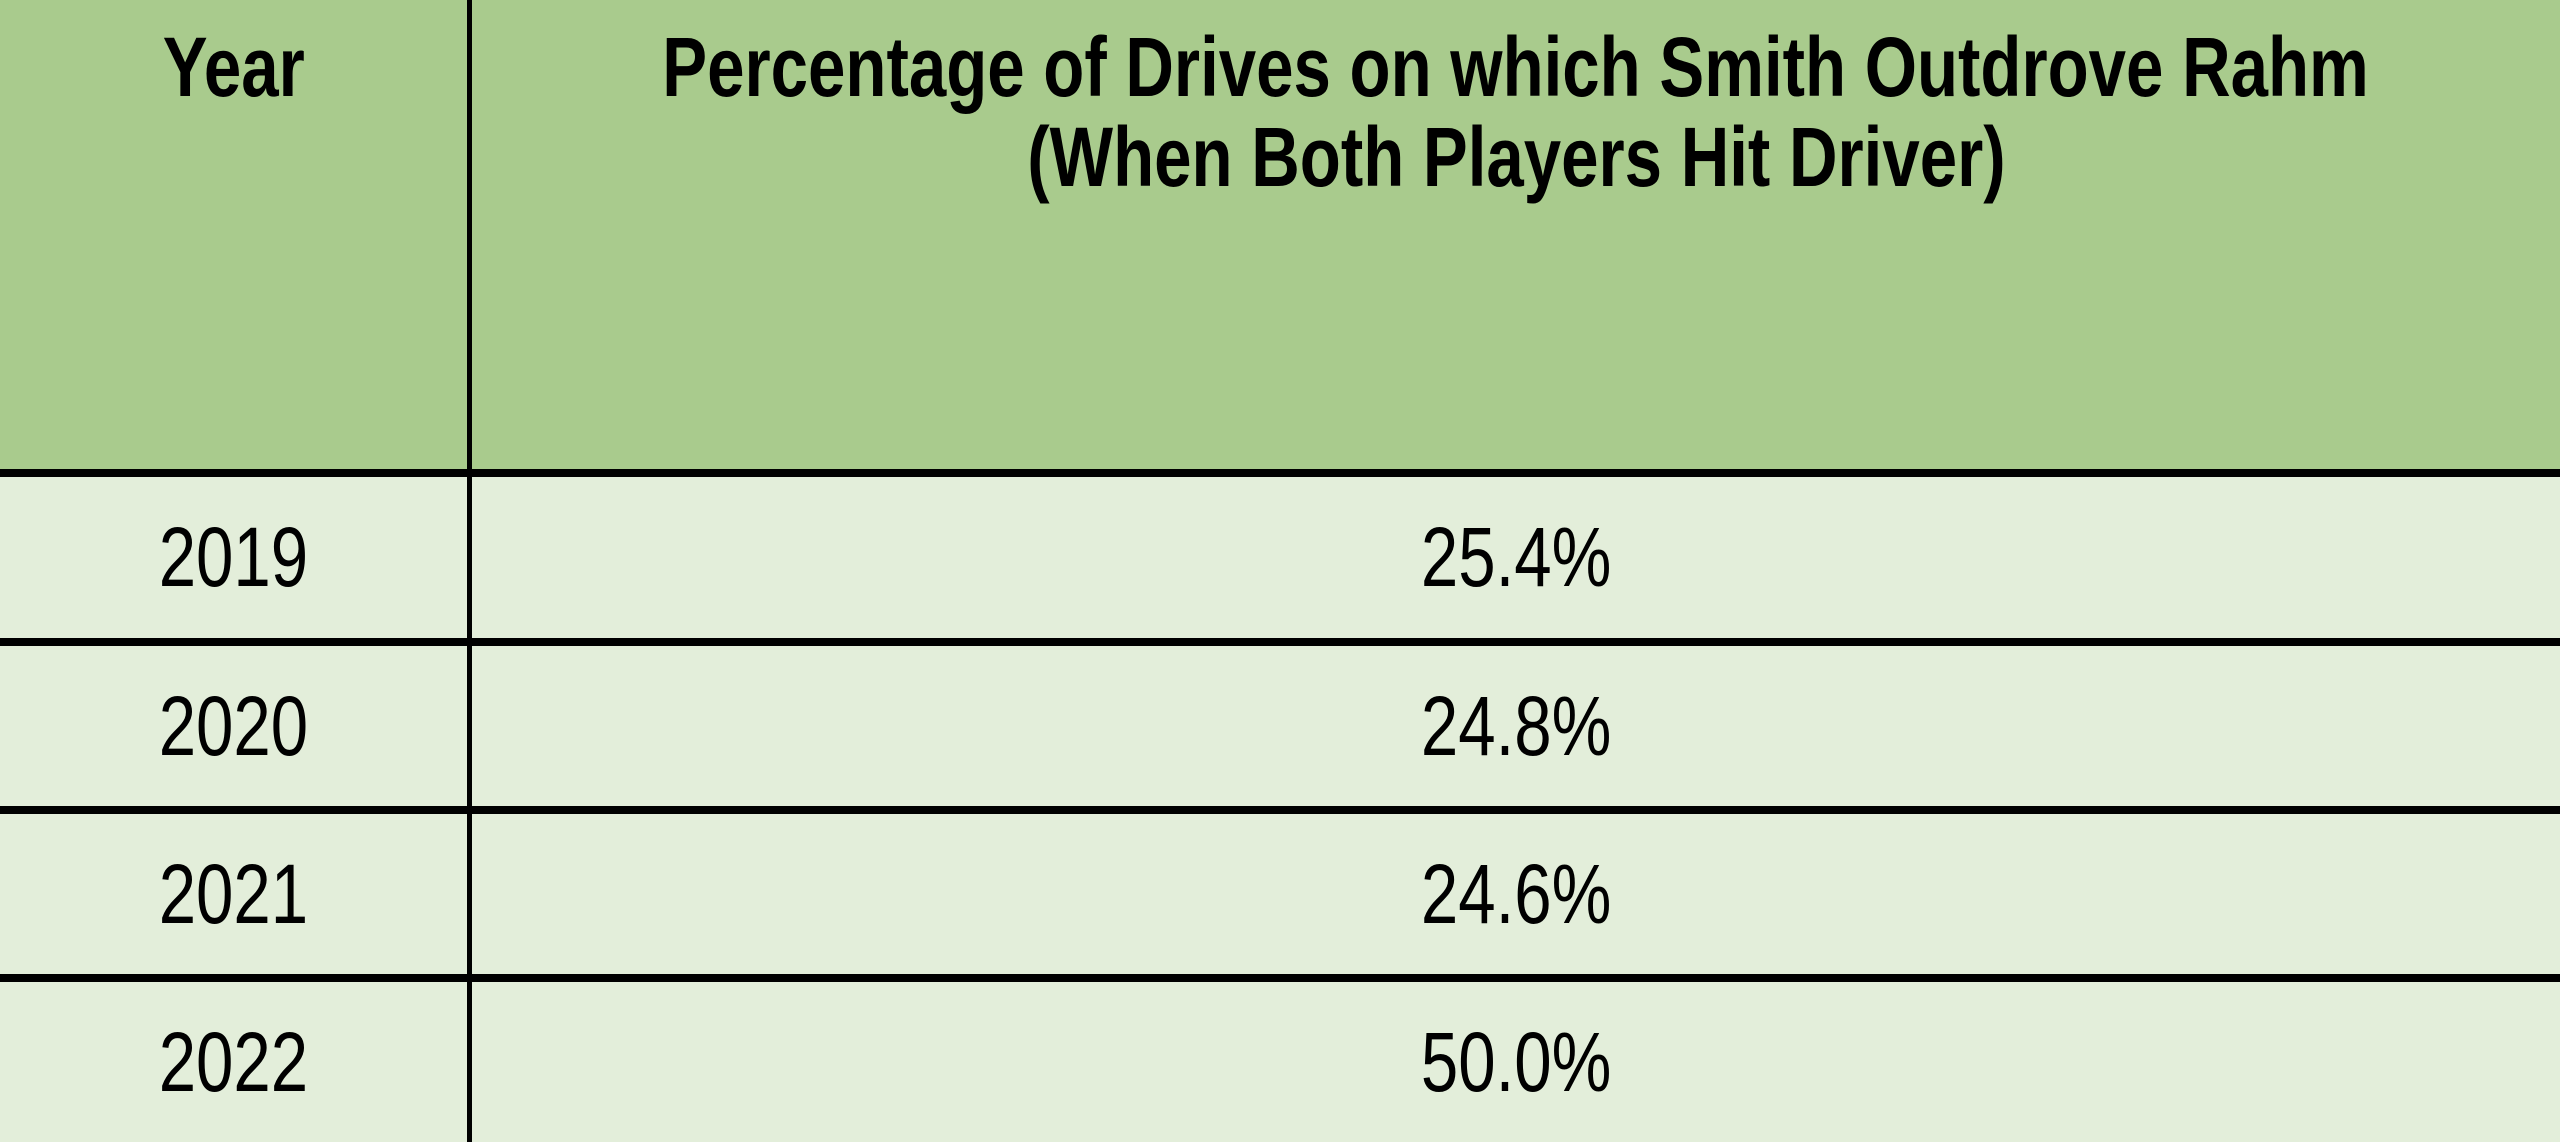  Describe the element at coordinates (1516, 893) in the screenshot. I see `pct-value: 24.6%` at that location.